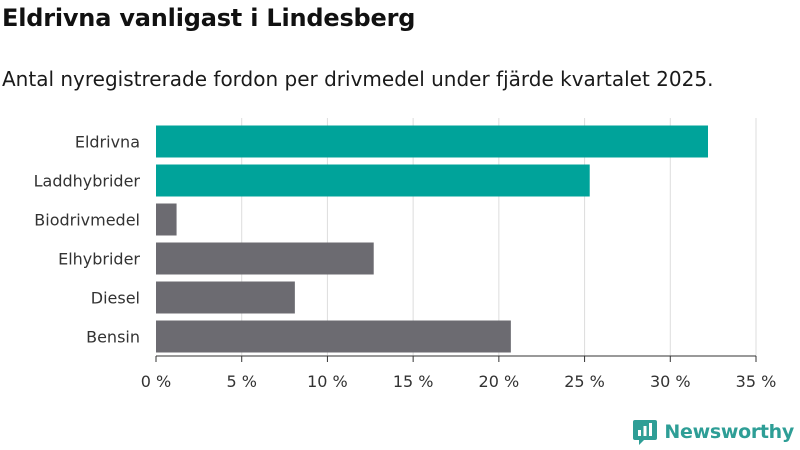  I want to click on x-tick-label: 0 %, so click(156, 381).